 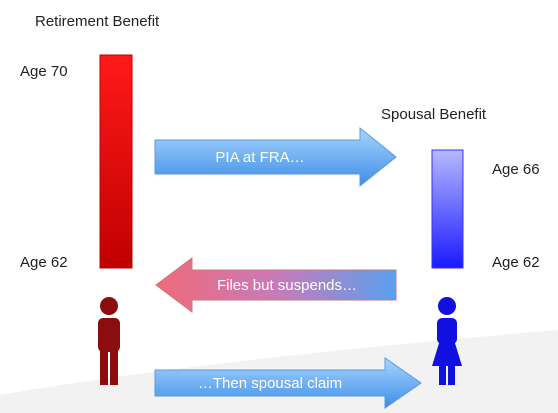 I want to click on left-bottom-label: Age 62, so click(x=44, y=262).